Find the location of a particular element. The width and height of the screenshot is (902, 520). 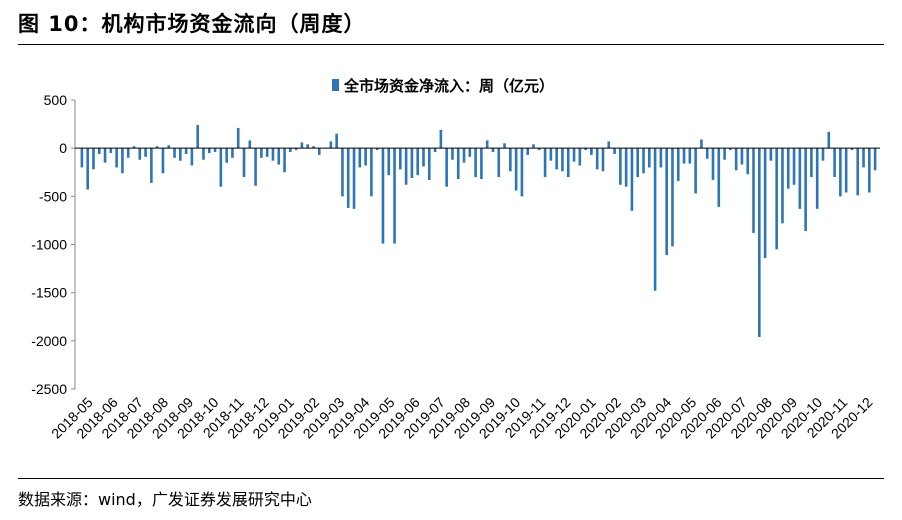

y-tick-label: -1500 is located at coordinates (49, 293).